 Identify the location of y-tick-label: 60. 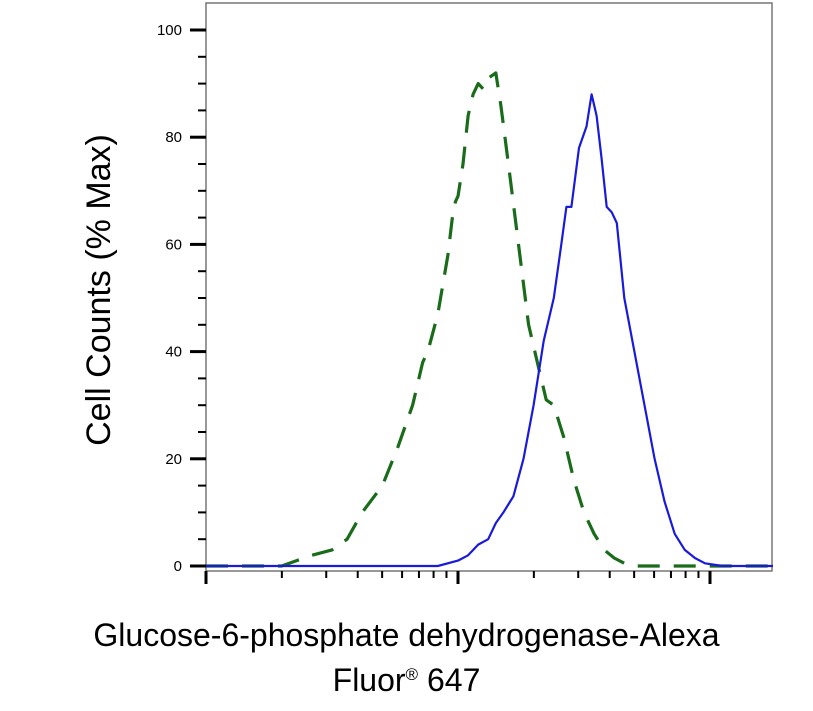
(173, 244).